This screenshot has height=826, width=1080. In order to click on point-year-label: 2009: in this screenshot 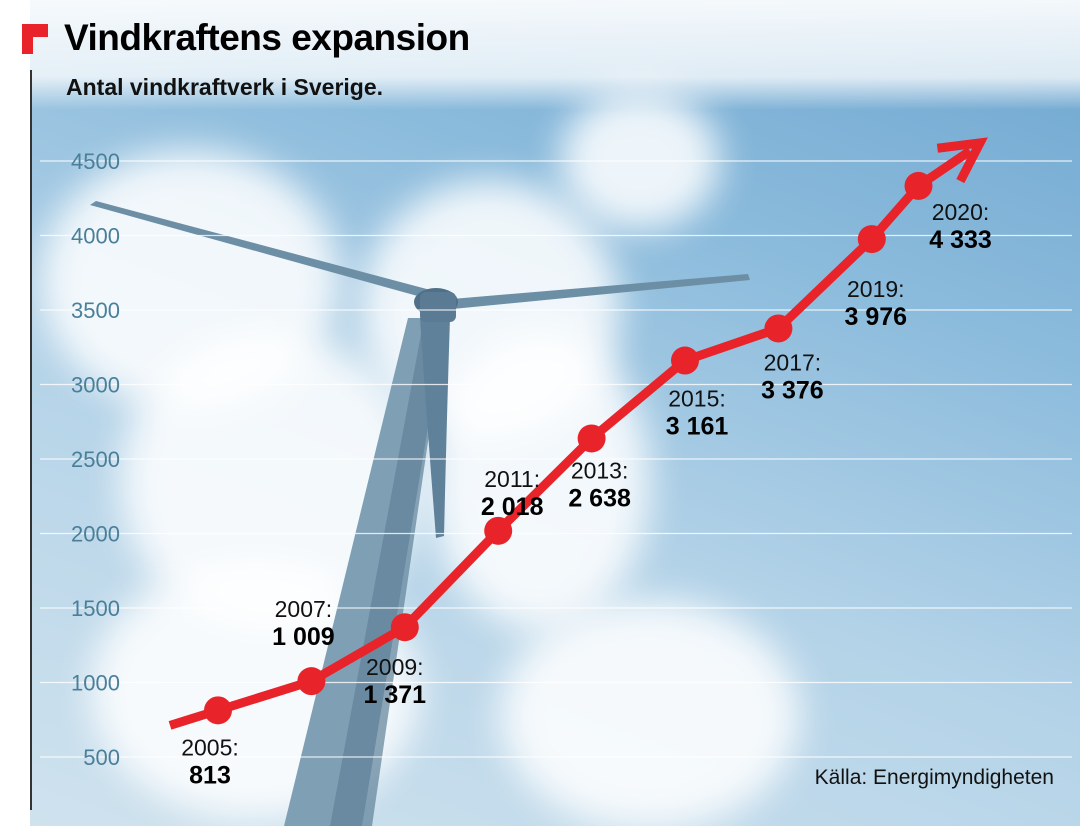, I will do `click(395, 667)`.